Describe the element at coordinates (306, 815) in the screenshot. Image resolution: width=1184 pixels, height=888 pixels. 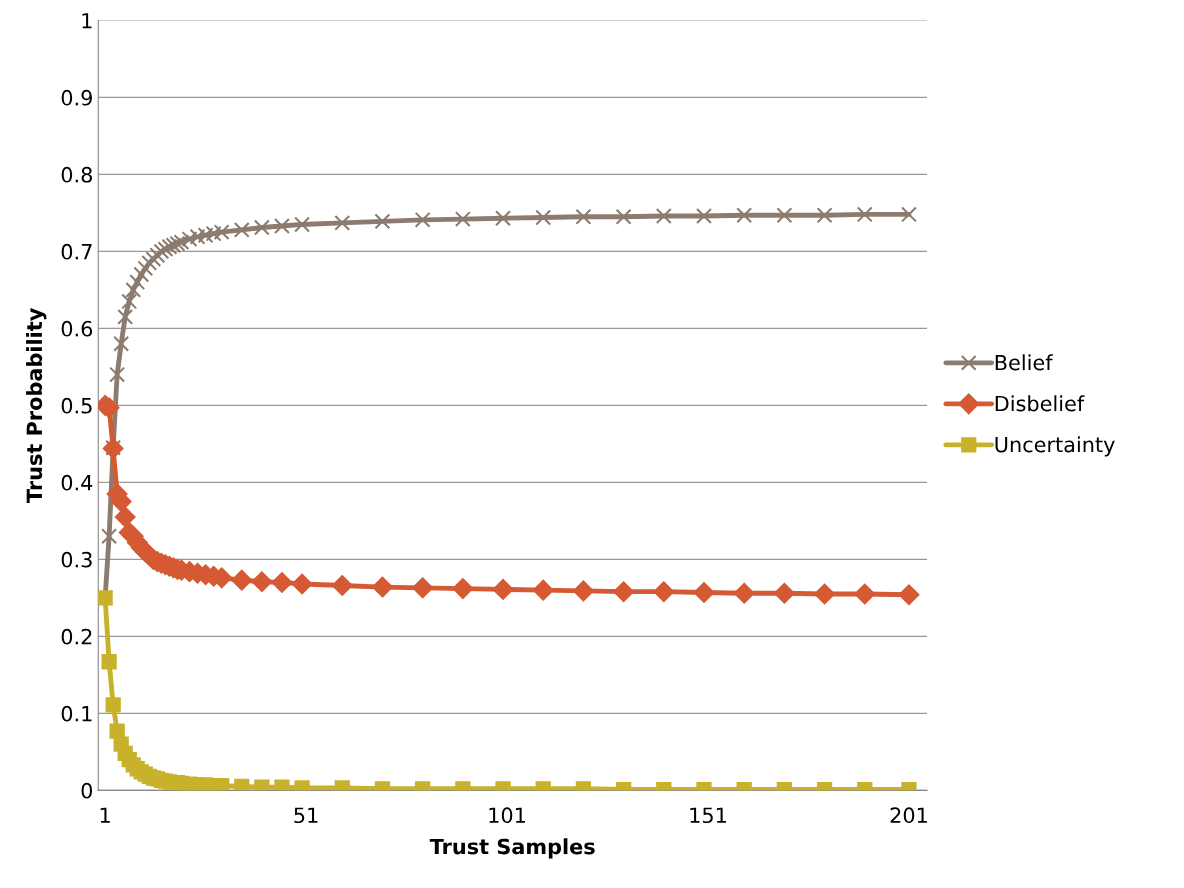
I see `x-tick-label: 51` at that location.